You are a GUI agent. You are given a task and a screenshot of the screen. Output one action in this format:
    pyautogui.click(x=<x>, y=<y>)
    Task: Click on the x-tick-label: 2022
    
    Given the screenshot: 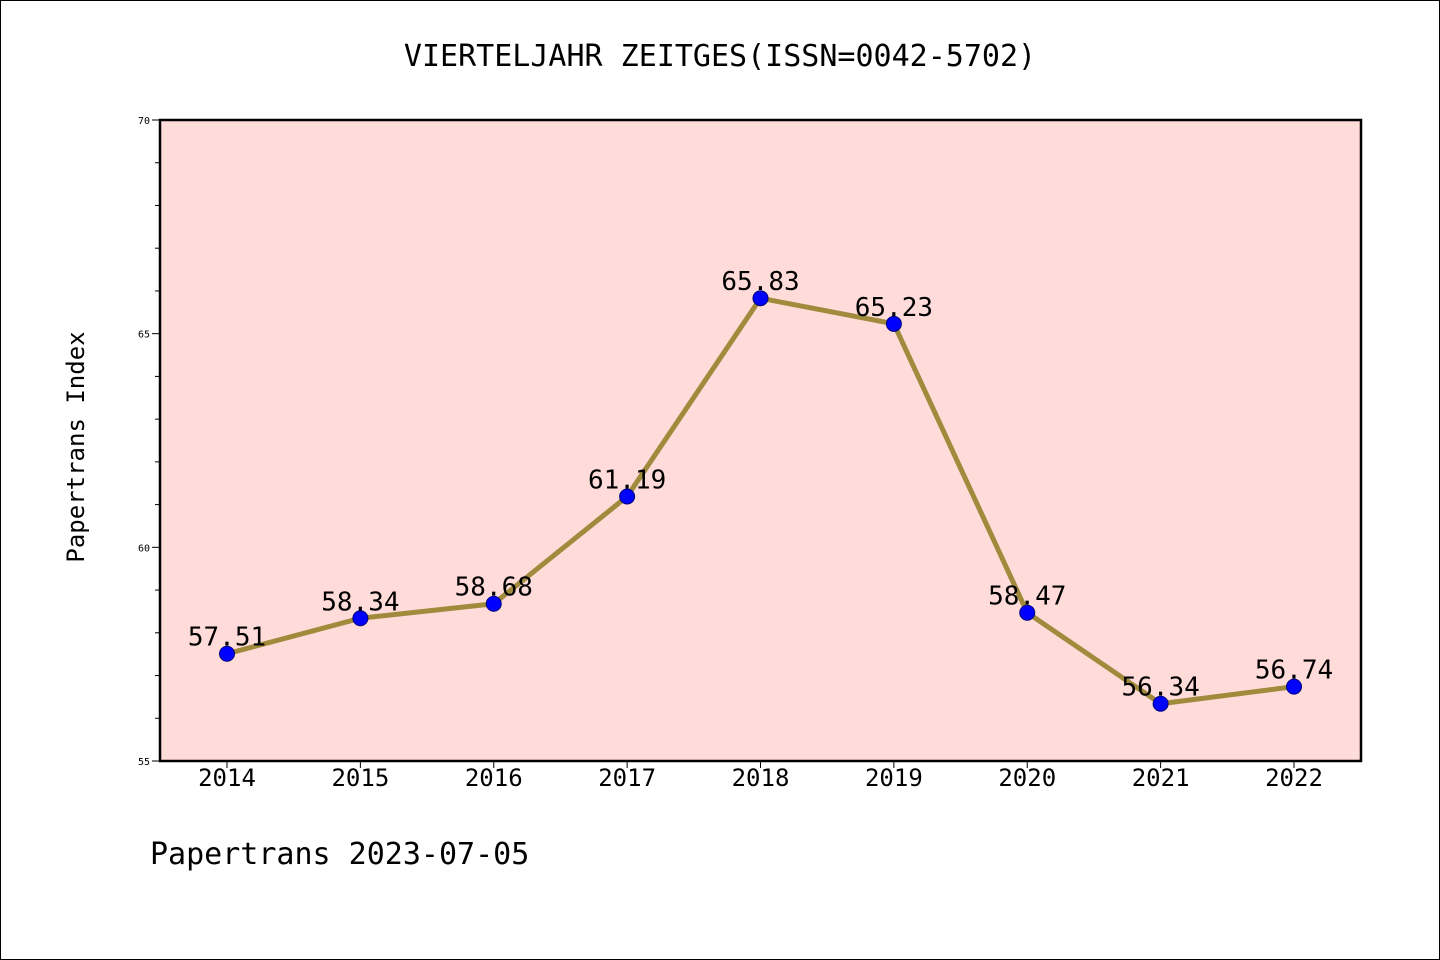 What is the action you would take?
    pyautogui.click(x=1294, y=778)
    